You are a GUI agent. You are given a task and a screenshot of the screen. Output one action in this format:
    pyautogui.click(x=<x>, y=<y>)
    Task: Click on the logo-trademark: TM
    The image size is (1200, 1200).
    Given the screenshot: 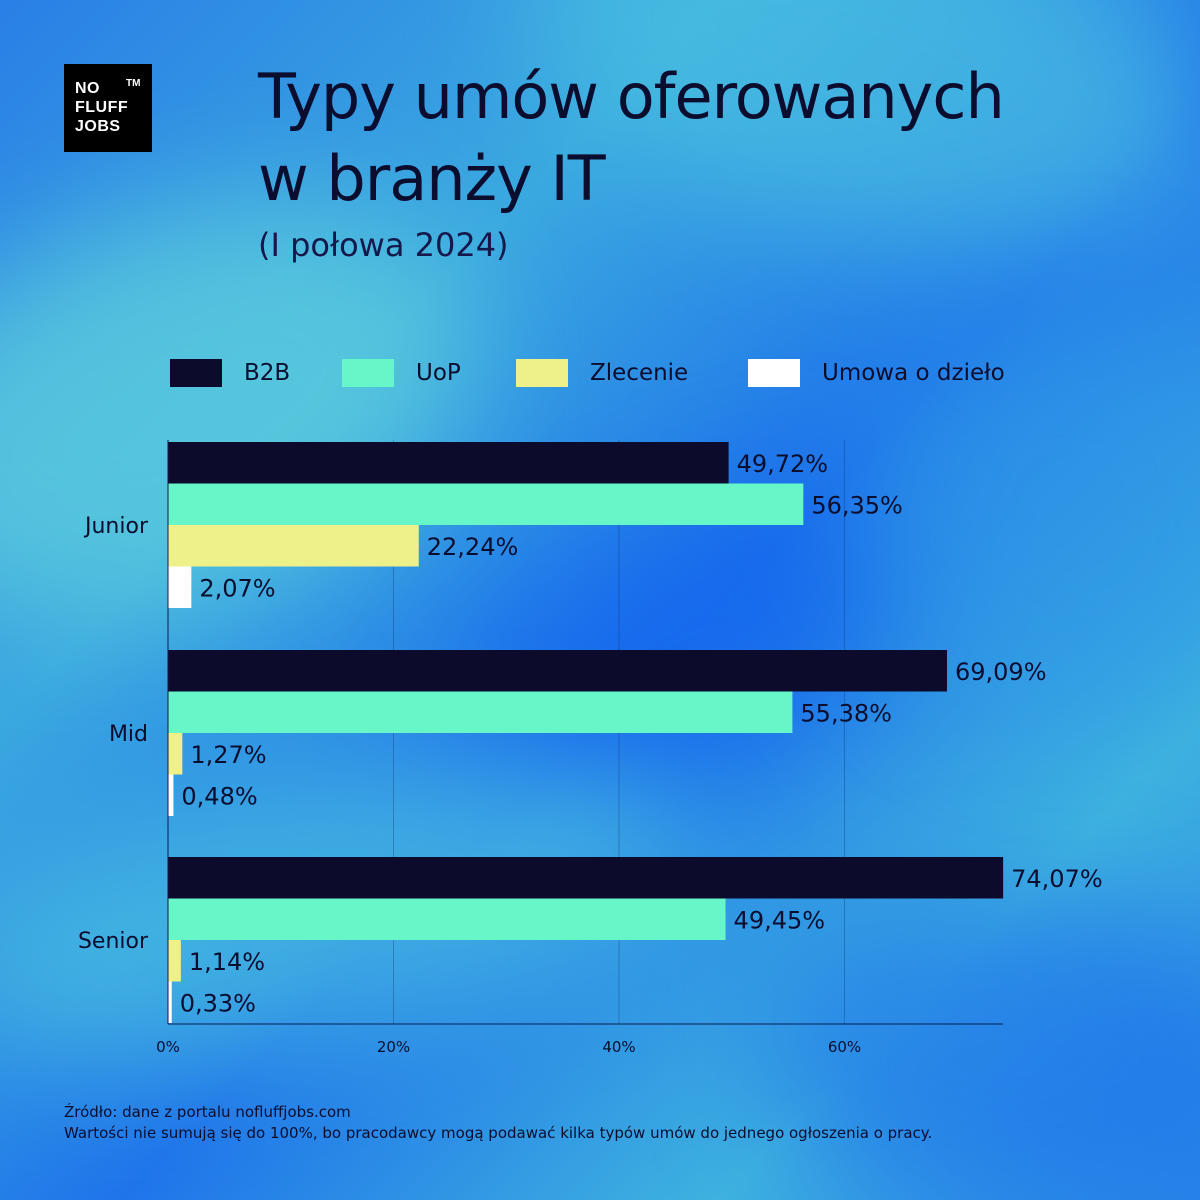 What is the action you would take?
    pyautogui.click(x=133, y=83)
    